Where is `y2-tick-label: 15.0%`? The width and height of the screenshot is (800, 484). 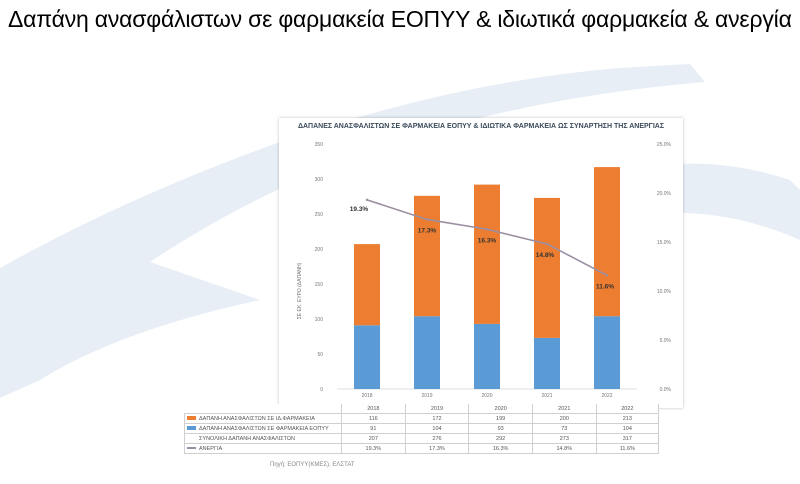 y2-tick-label: 15.0% is located at coordinates (664, 243).